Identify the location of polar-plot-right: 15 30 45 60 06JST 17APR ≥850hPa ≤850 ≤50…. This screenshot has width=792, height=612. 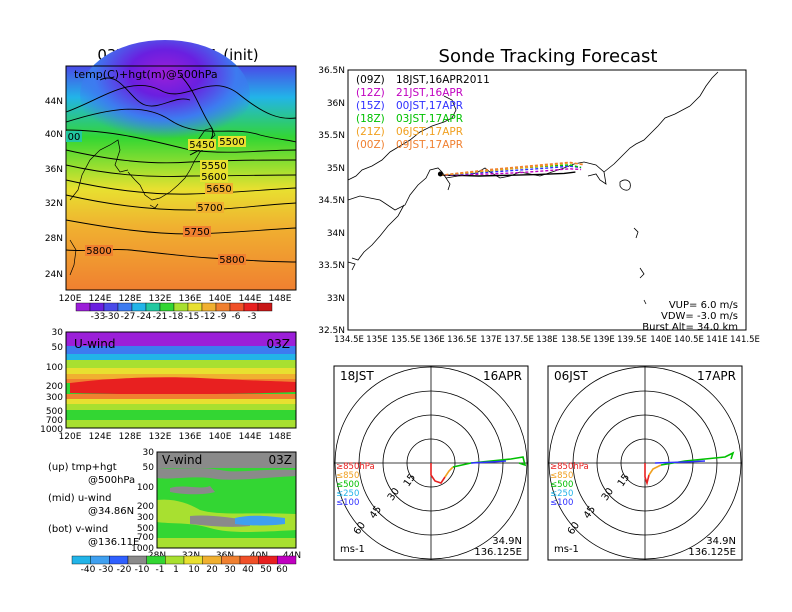
(645, 463).